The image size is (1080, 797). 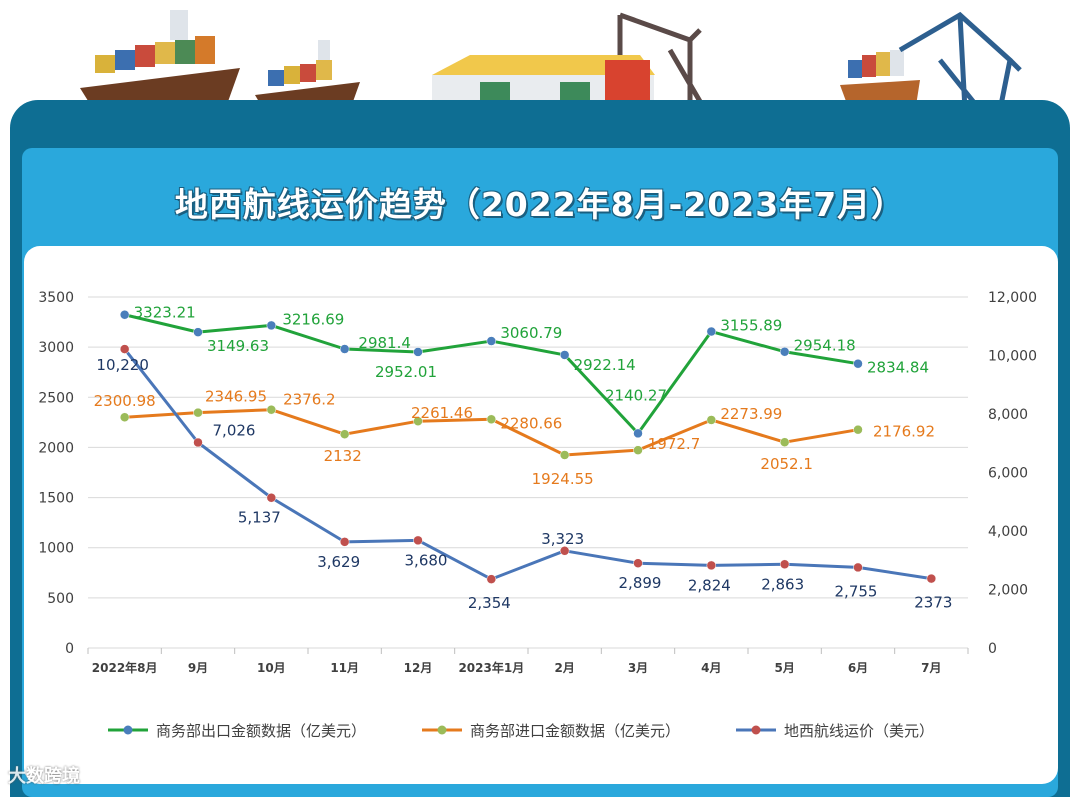 I want to click on legend-label: 商务部进口金额数据（亿美元）, so click(x=575, y=731).